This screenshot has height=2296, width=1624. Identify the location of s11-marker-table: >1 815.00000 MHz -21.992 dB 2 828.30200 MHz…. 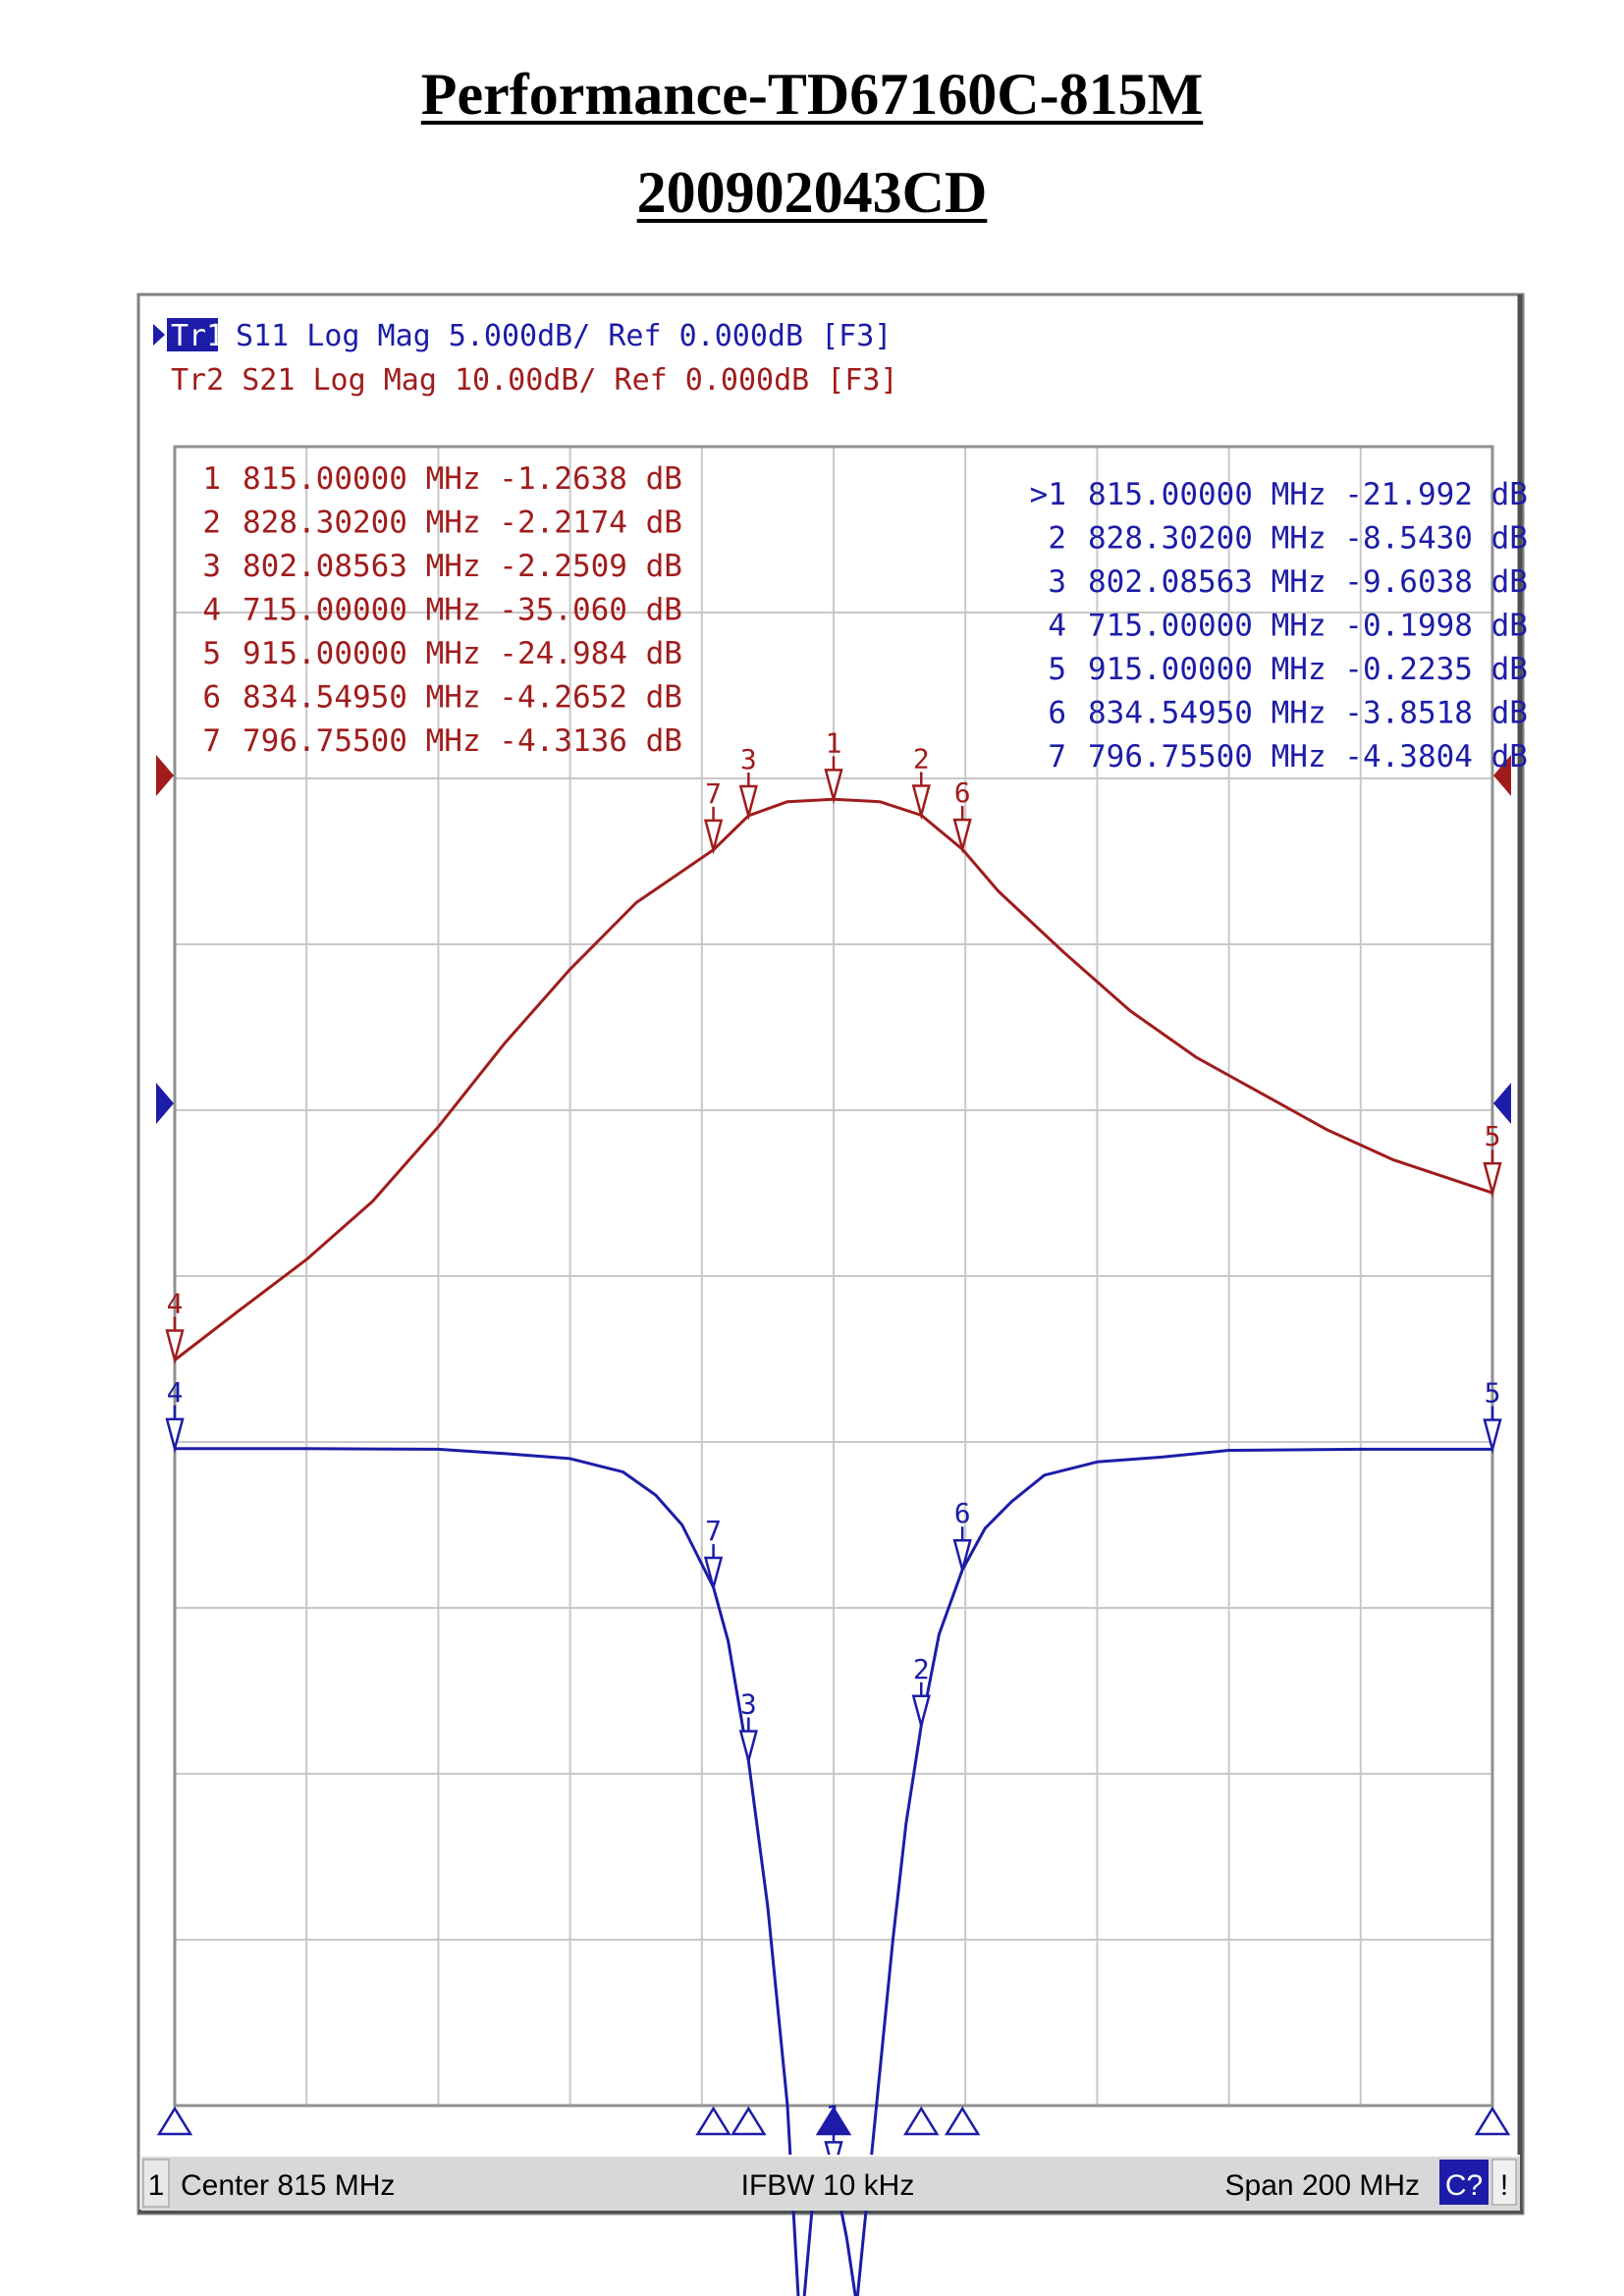
(1279, 625).